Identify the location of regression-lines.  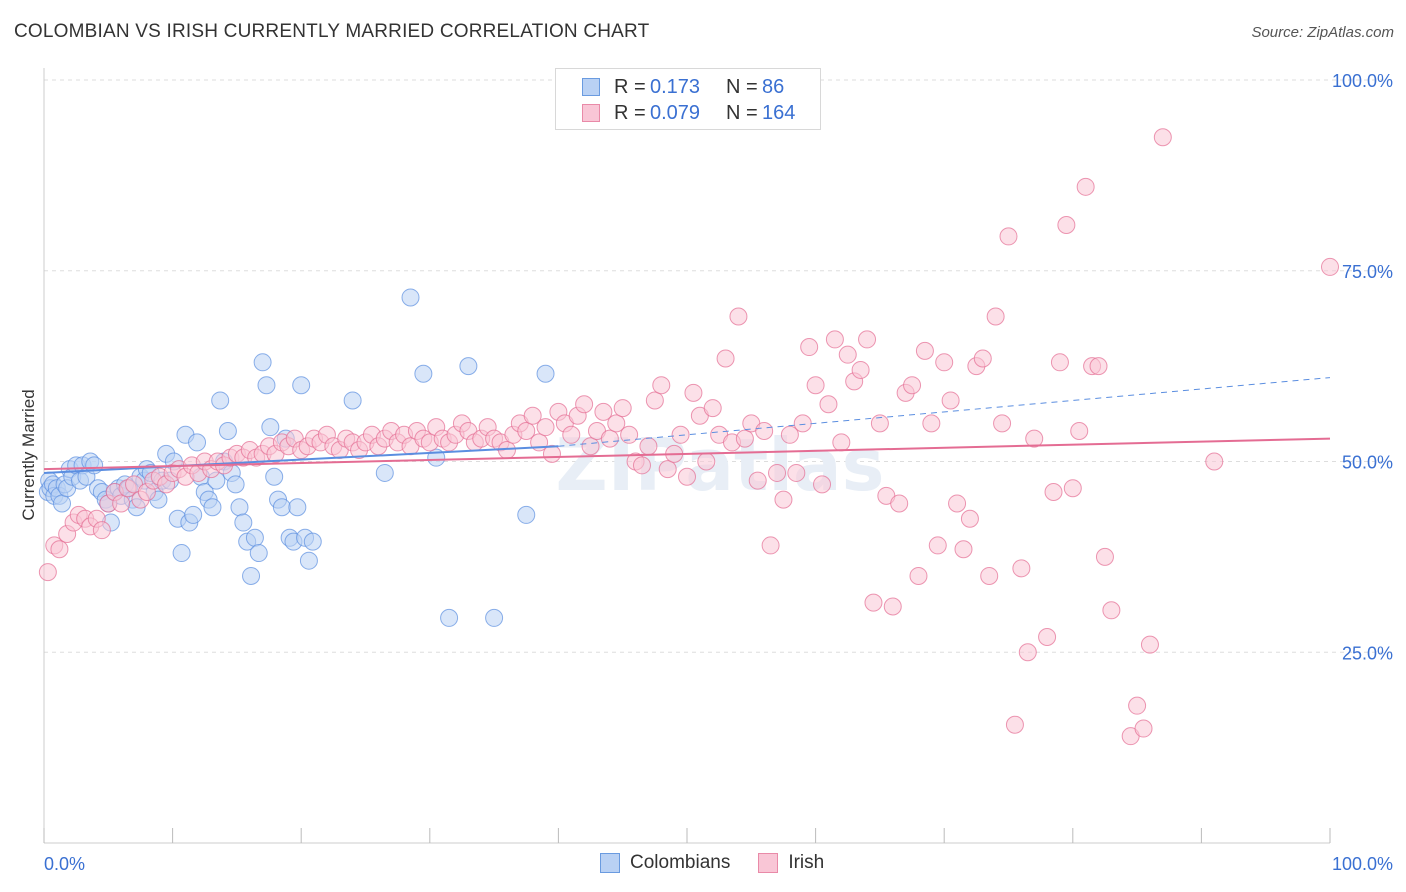
(687, 425).